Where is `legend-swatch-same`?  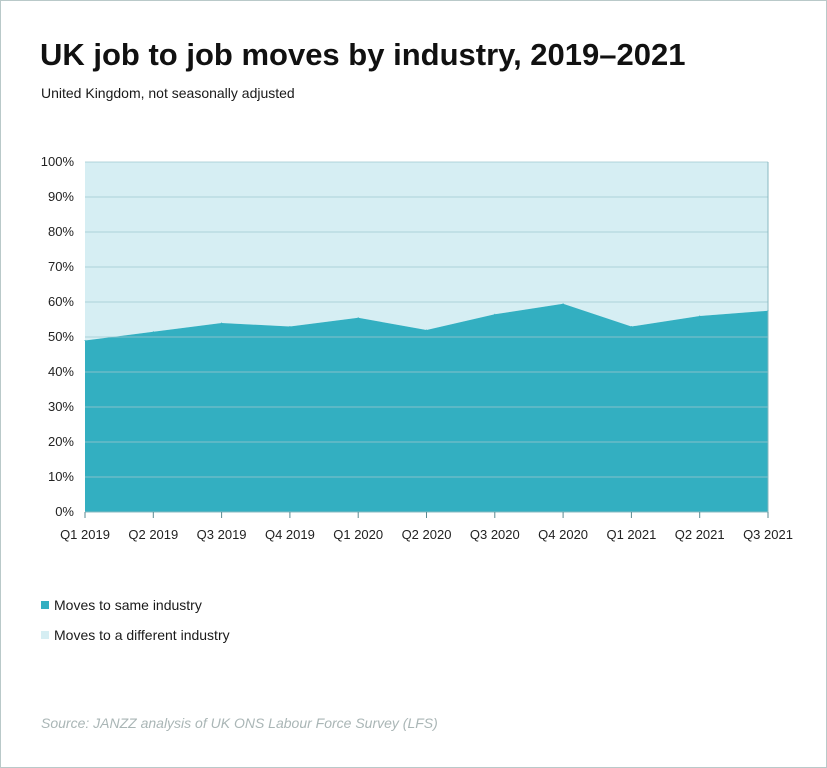
legend-swatch-same is located at coordinates (45, 605).